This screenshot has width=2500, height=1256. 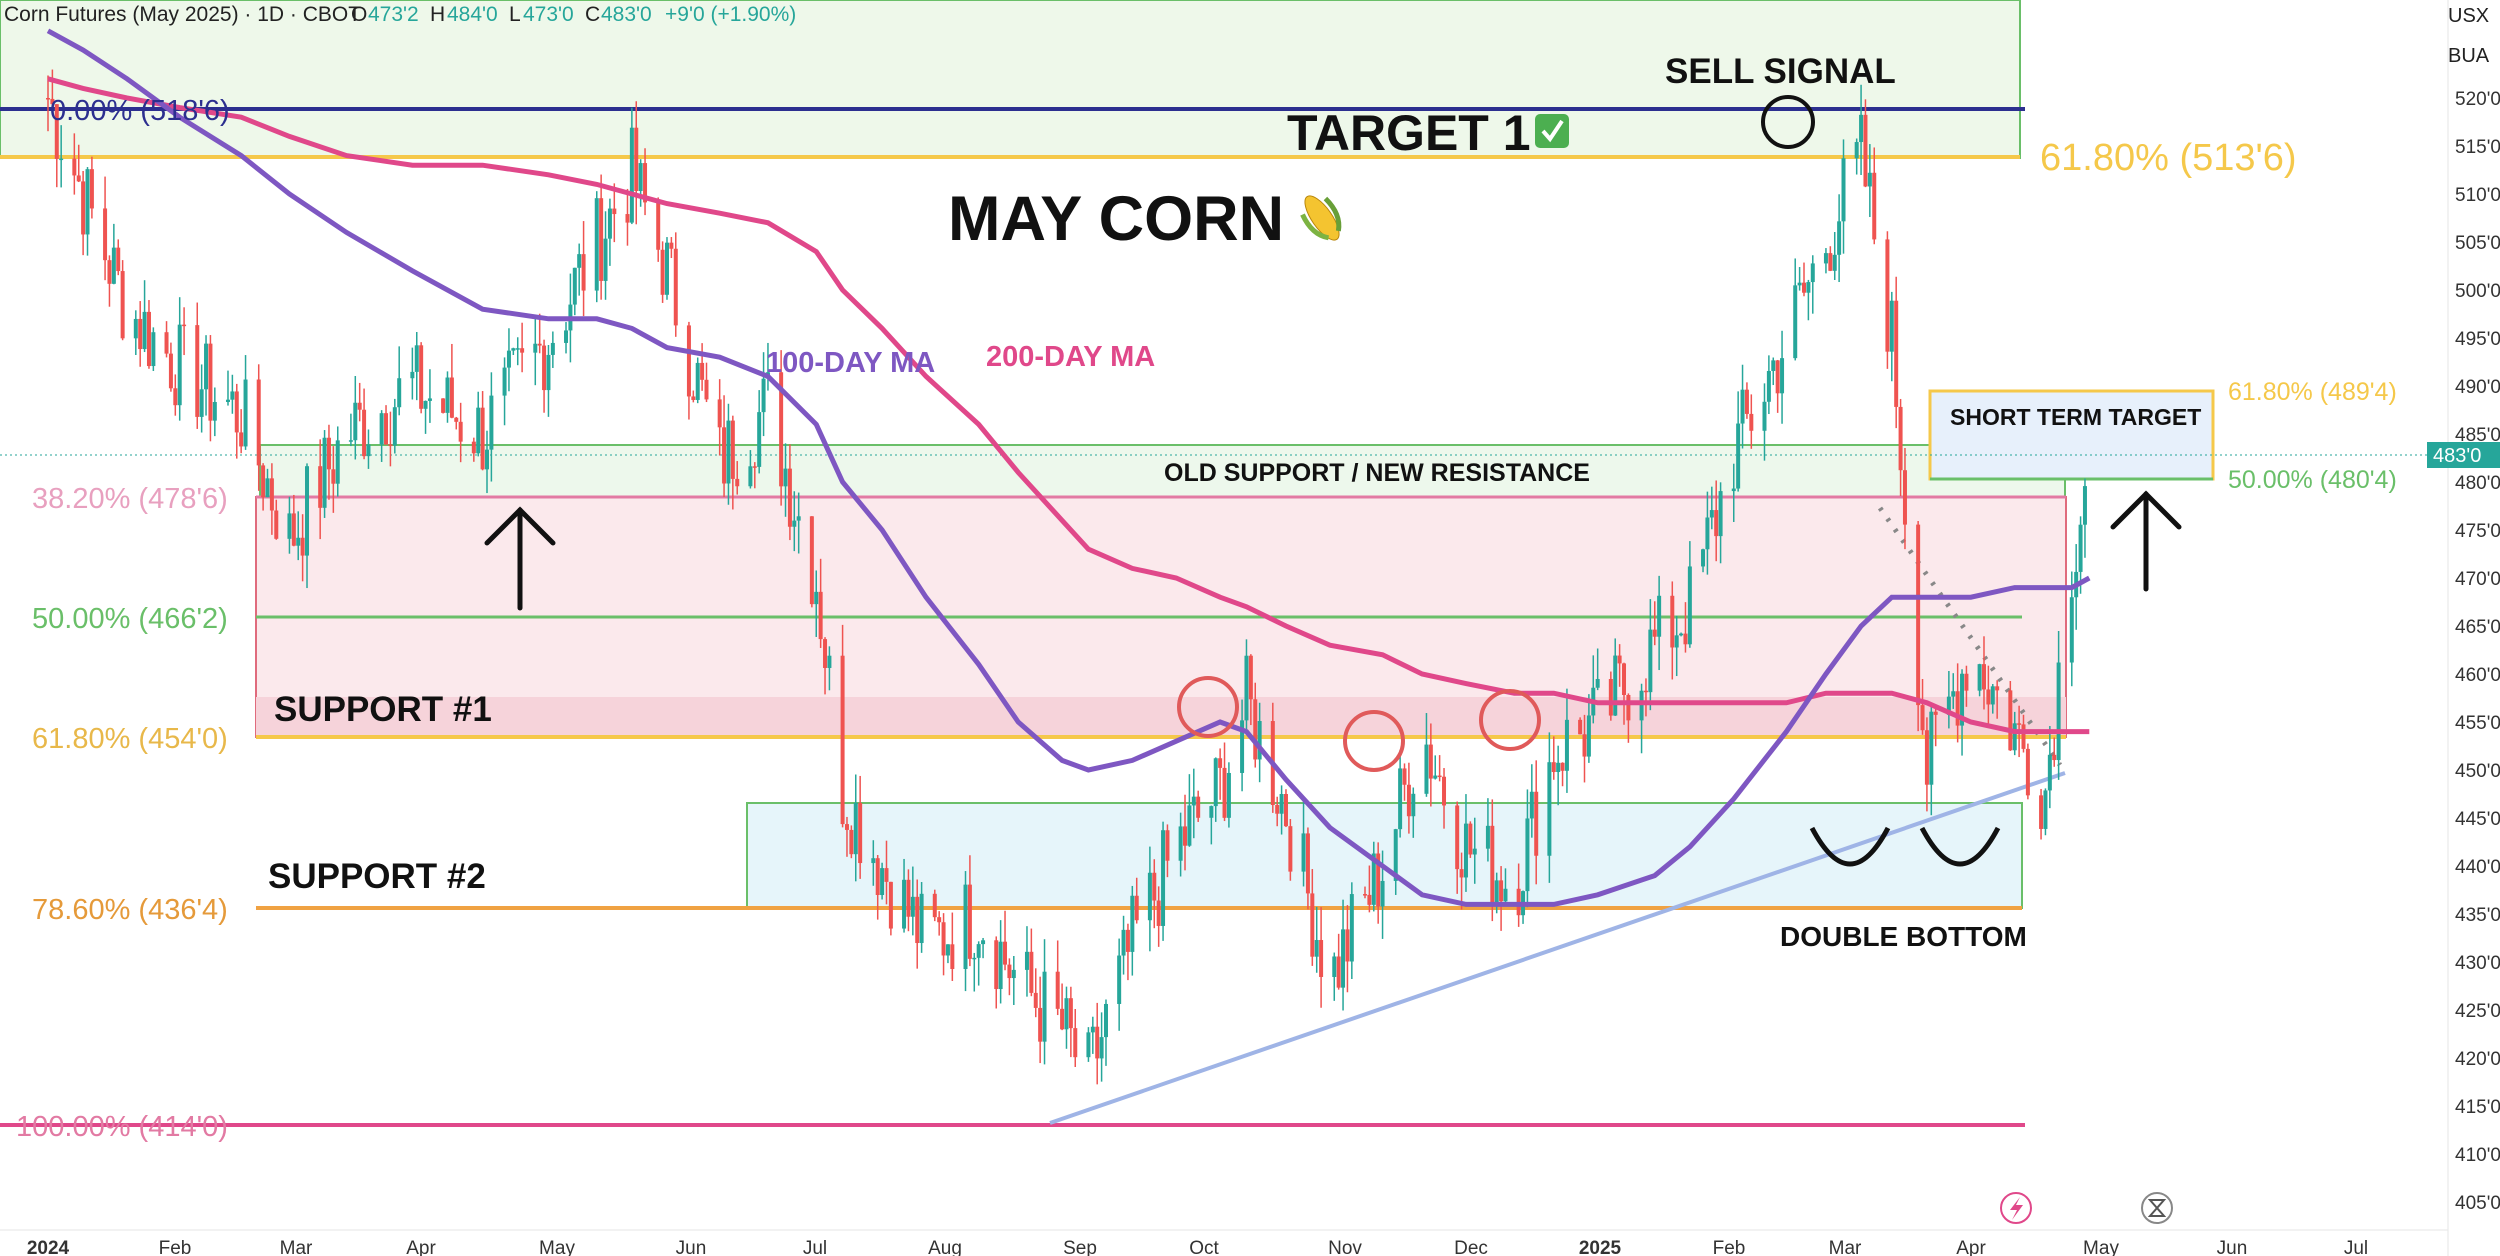 What do you see at coordinates (1409, 133) in the screenshot?
I see `target1-text: TARGET 1` at bounding box center [1409, 133].